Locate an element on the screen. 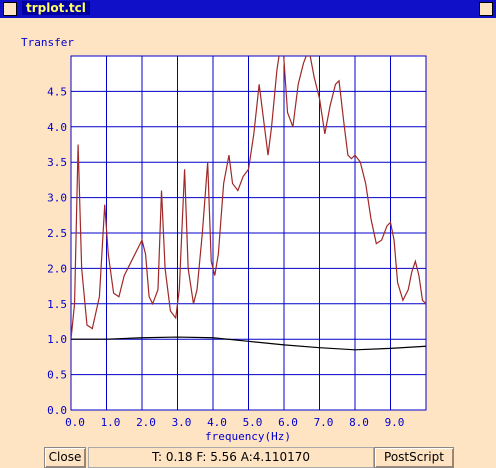  y-tick-label: 3.5 is located at coordinates (57, 162).